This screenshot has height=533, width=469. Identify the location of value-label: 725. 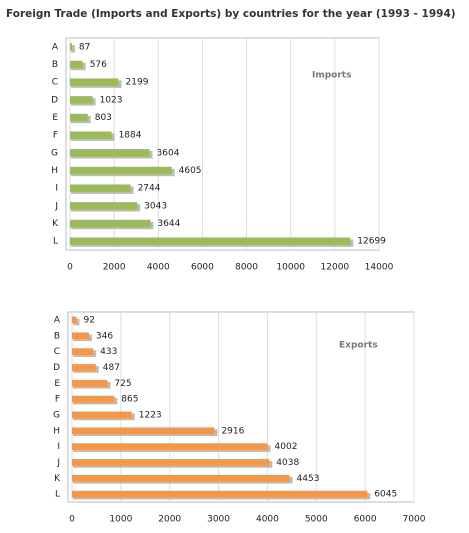
(122, 384).